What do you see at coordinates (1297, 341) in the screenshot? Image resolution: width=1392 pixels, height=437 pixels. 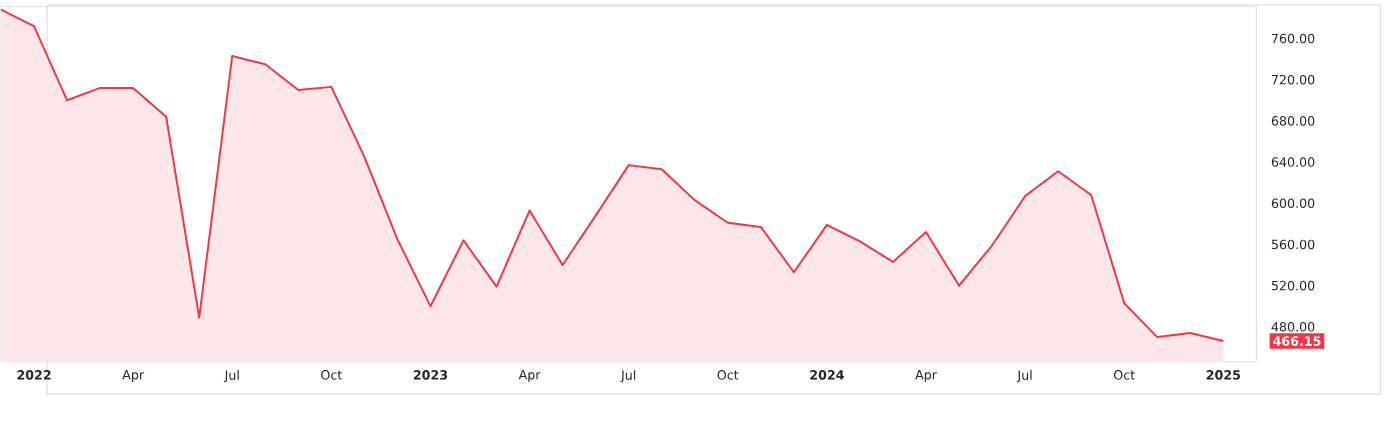 I see `text: 466.15` at bounding box center [1297, 341].